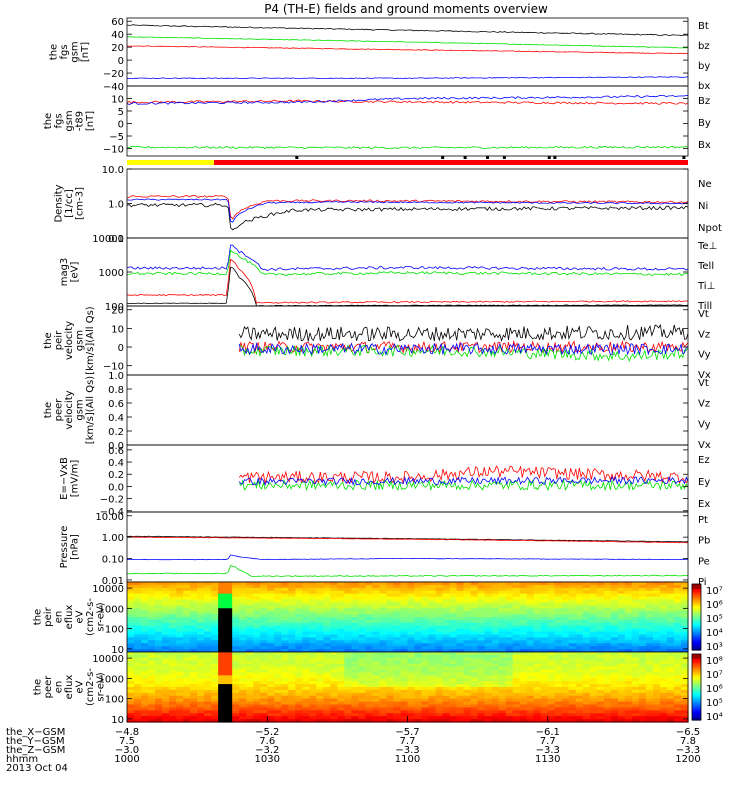  Describe the element at coordinates (407, 410) in the screenshot. I see `panel-frame` at that location.